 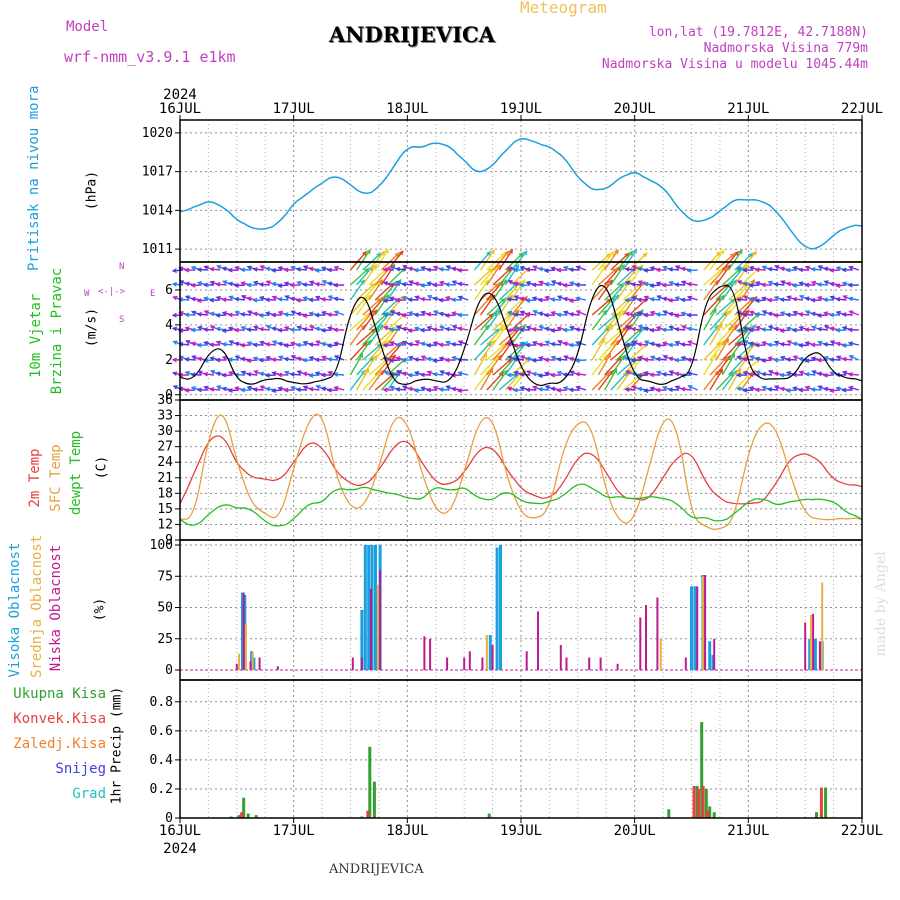 What do you see at coordinates (169, 540) in the screenshot?
I see `y-tick-label: 9` at bounding box center [169, 540].